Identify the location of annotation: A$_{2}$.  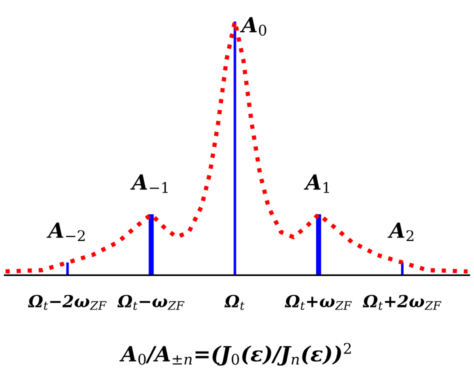
(401, 232).